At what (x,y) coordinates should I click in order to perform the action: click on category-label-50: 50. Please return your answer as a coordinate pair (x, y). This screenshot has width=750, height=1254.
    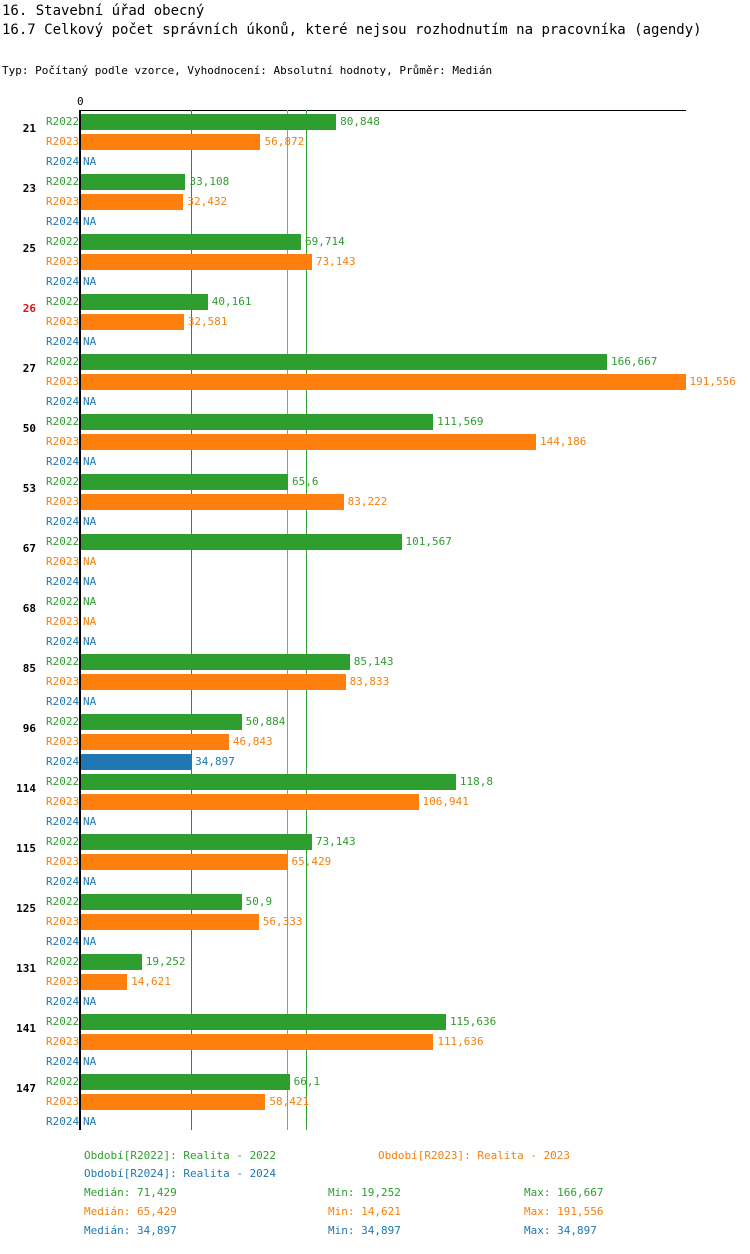
    Looking at the image, I should click on (29, 428).